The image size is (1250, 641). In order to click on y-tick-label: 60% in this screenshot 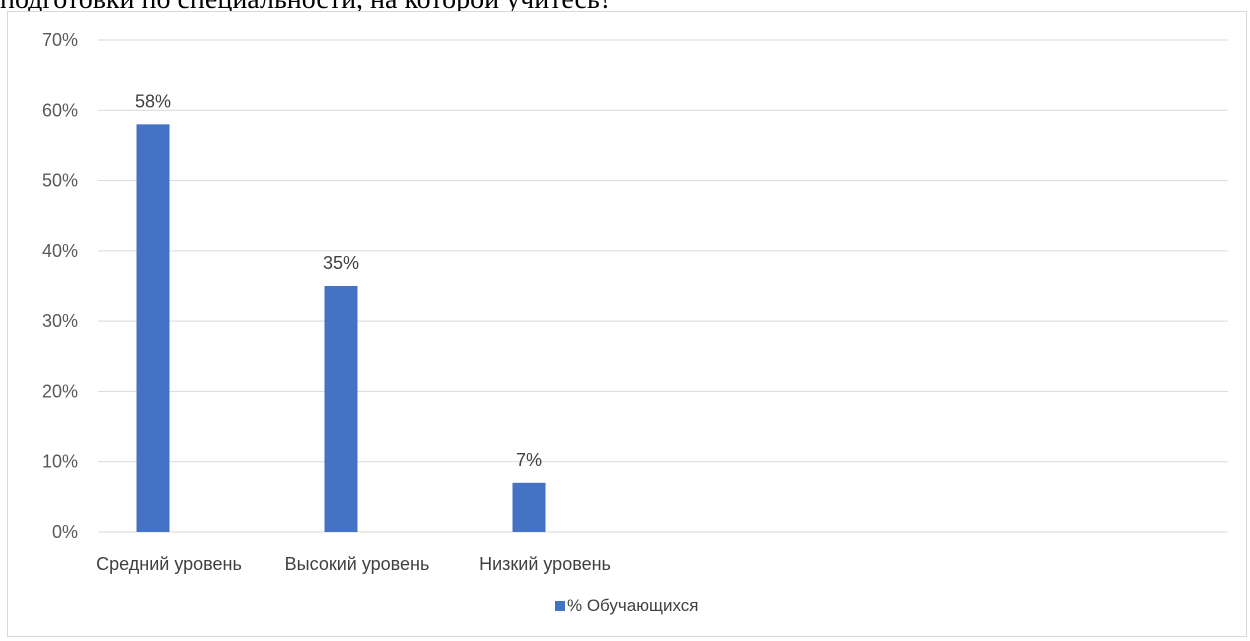, I will do `click(60, 110)`.